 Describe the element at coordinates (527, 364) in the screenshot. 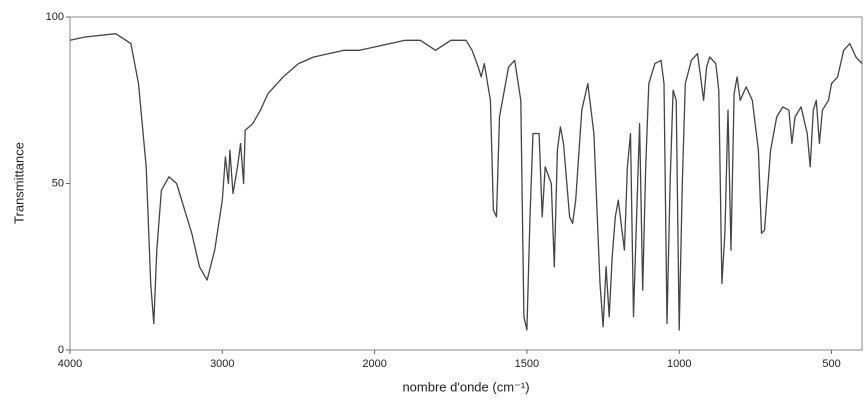

I see `x-tick-label: 1500` at that location.